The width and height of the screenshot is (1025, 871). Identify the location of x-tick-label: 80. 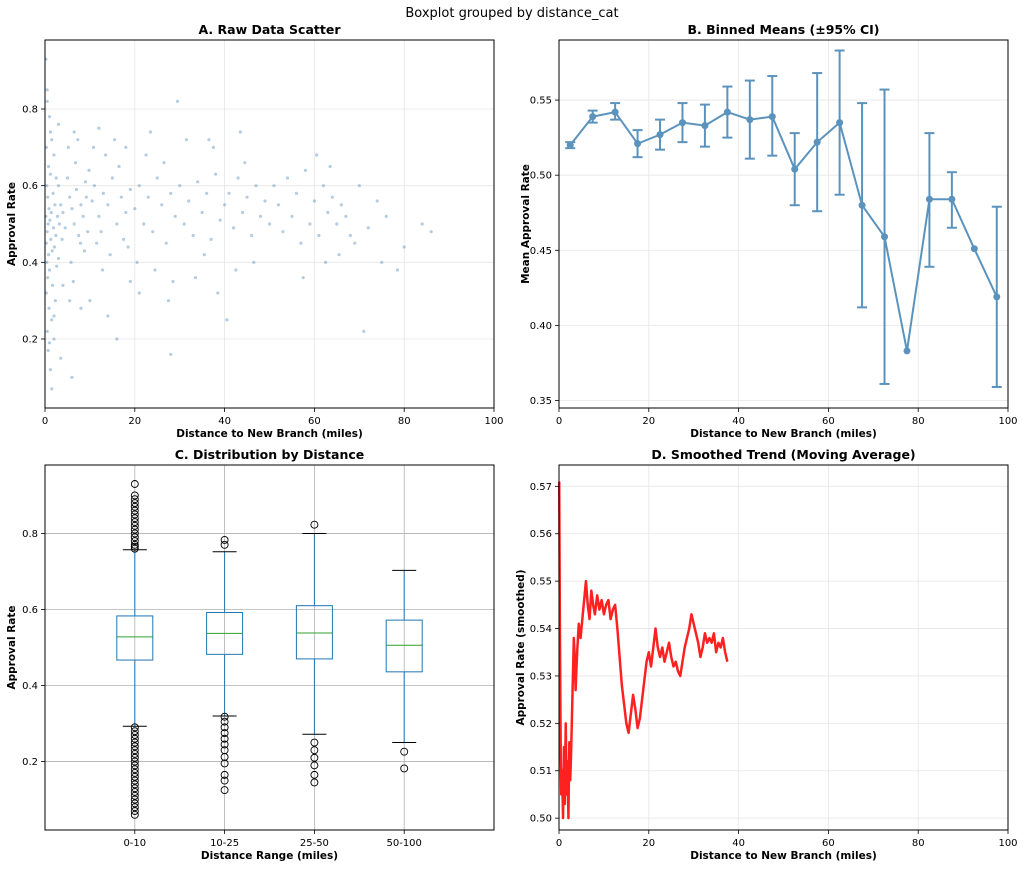
(918, 843).